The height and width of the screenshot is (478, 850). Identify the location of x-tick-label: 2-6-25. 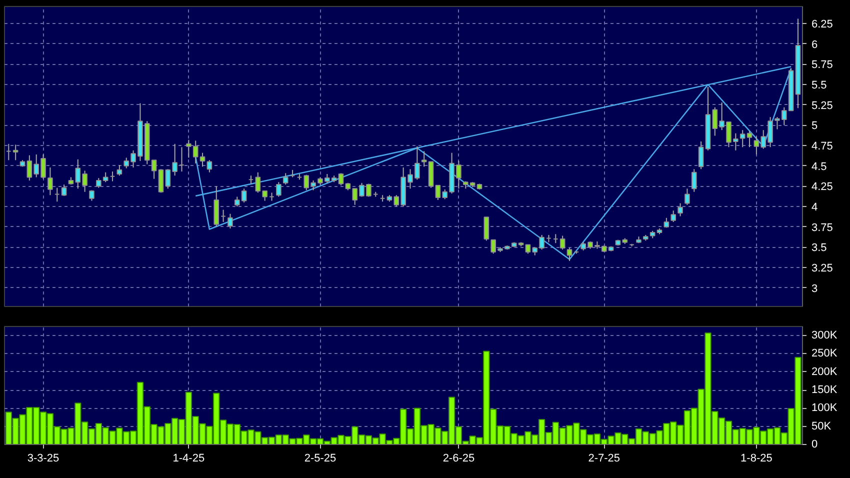
(458, 458).